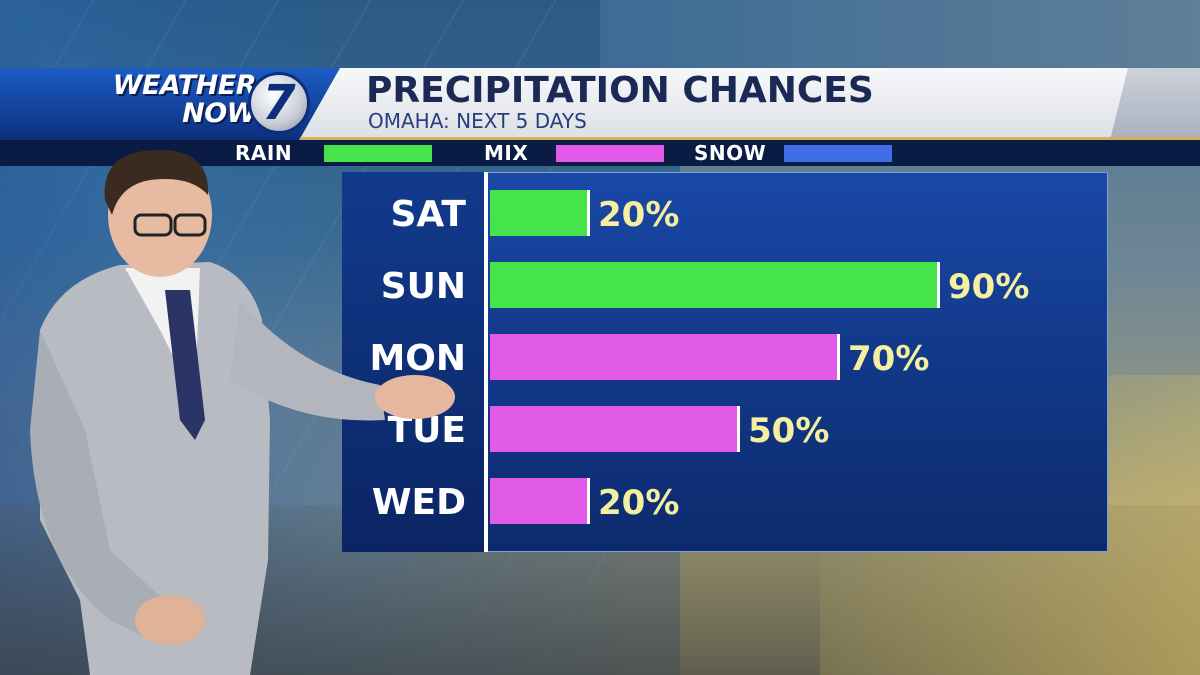 This screenshot has width=1200, height=675. What do you see at coordinates (419, 502) in the screenshot?
I see `category-label-wed: WED` at bounding box center [419, 502].